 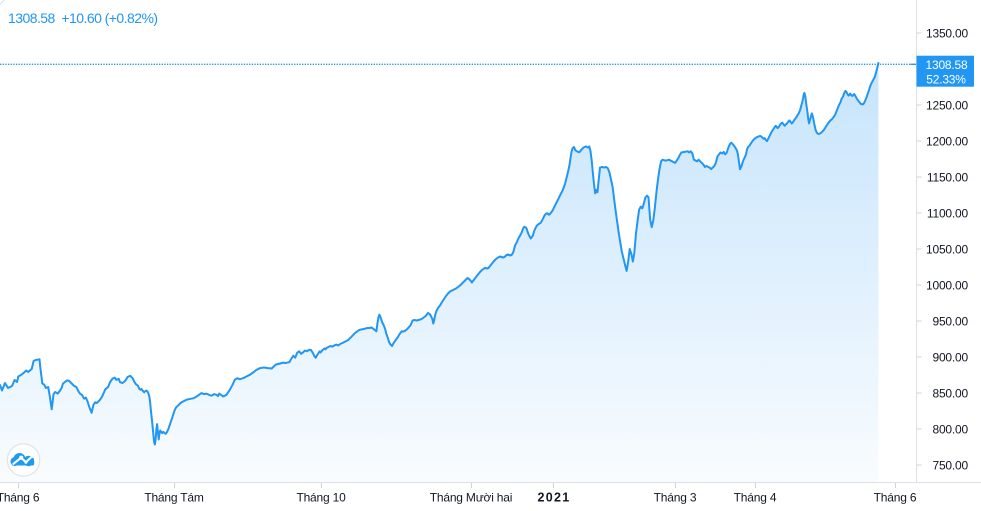 I want to click on svg-text: Tháng Tám, so click(x=174, y=498).